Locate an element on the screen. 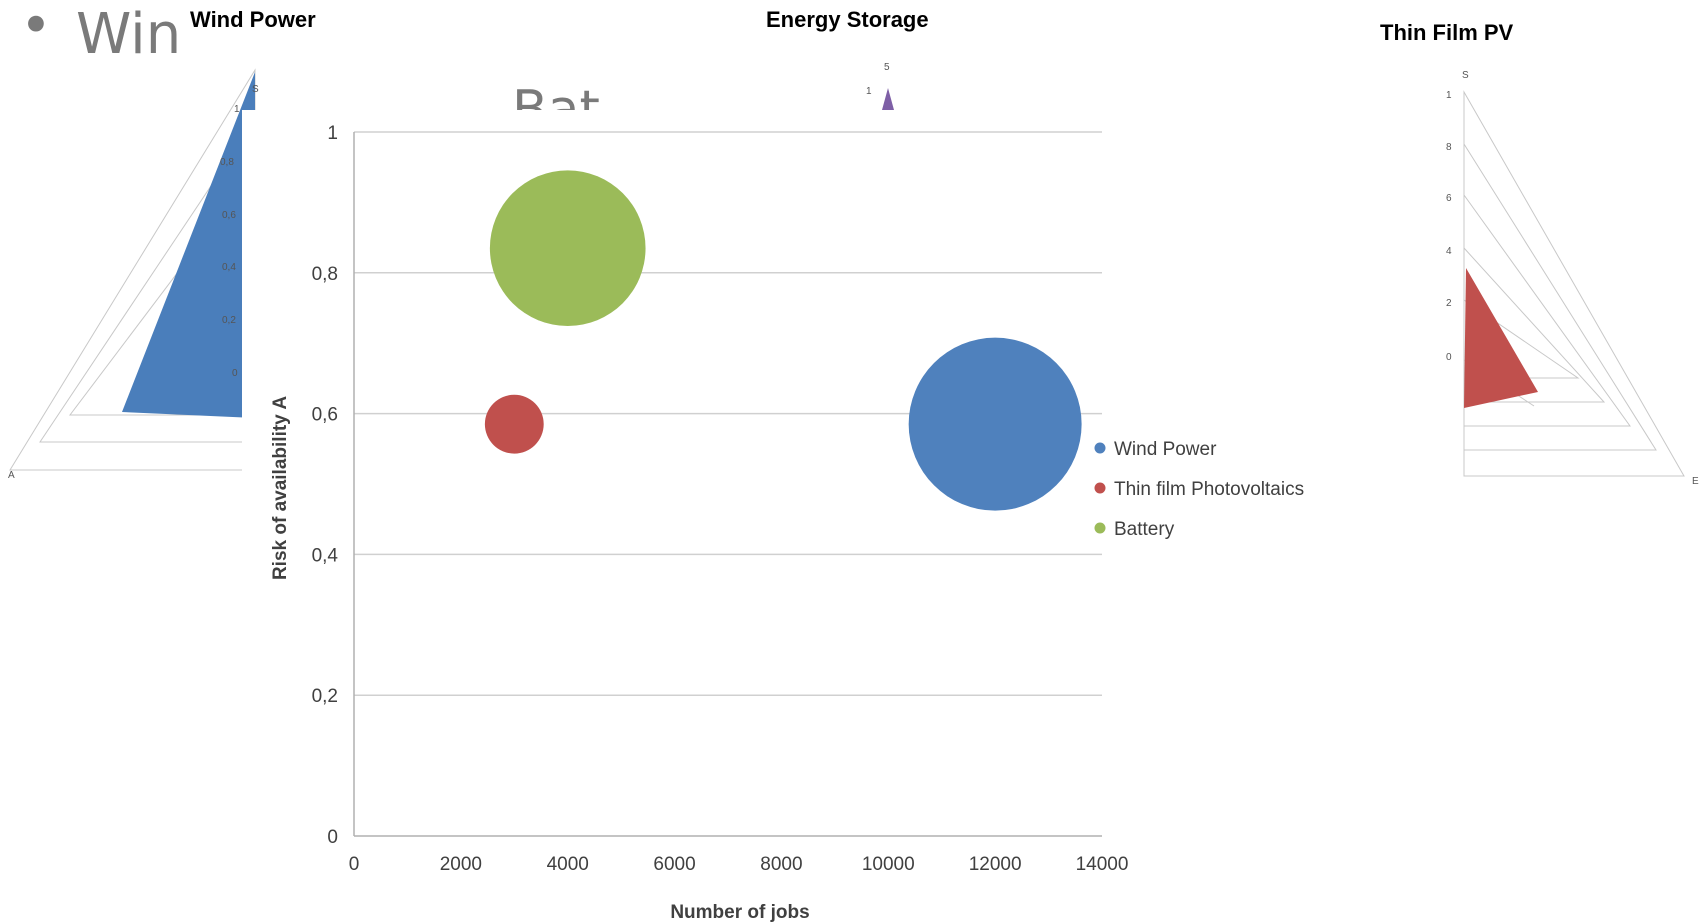  radar-area-wind-power is located at coordinates (188, 245).